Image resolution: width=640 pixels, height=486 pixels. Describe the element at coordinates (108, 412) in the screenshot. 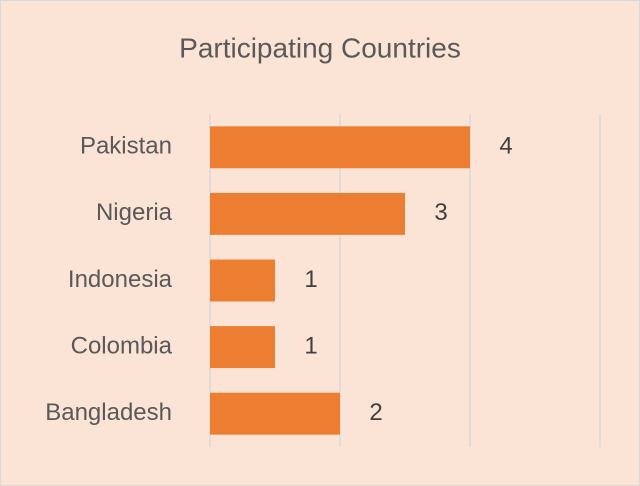

I see `y-tick-label: Bangladesh` at that location.